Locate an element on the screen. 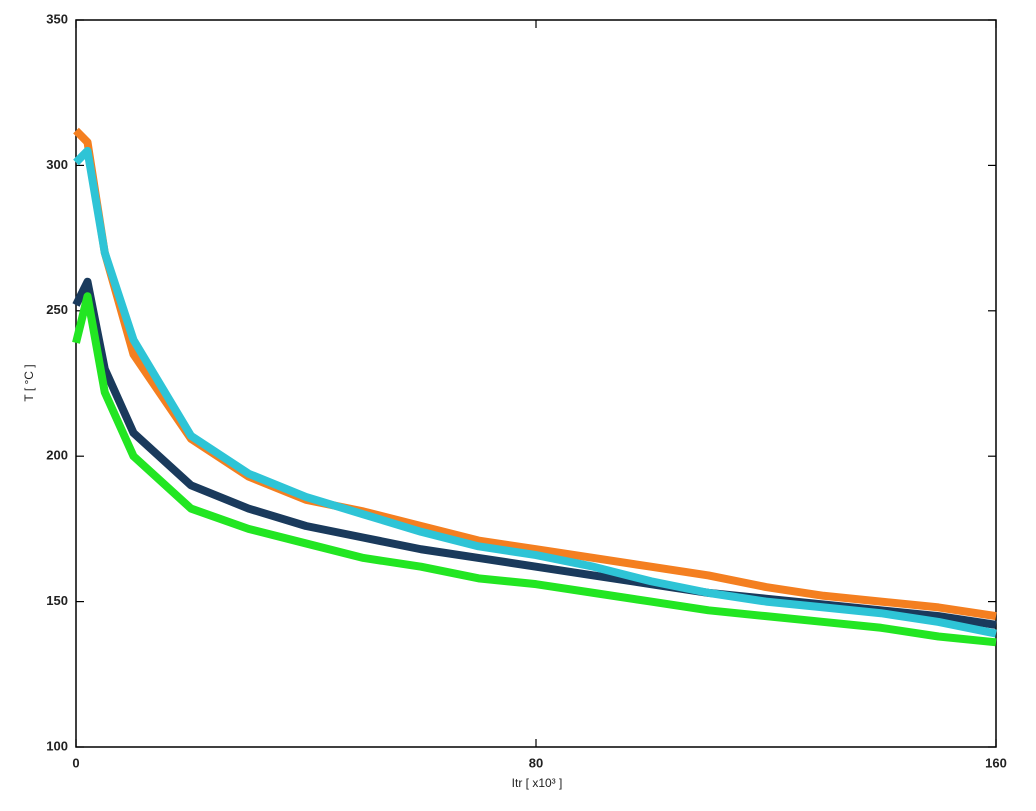 Image resolution: width=1036 pixels, height=811 pixels. x-tick-label: 80 is located at coordinates (536, 762).